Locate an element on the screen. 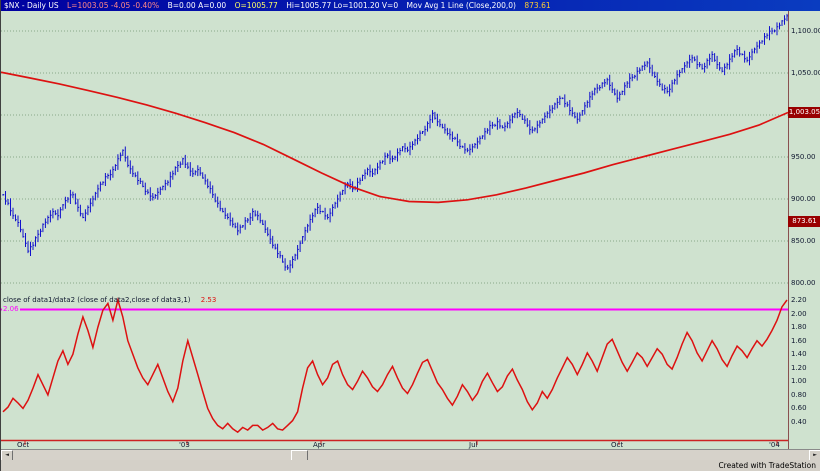 The image size is (820, 471). sub-y-axis-label: 0.80 is located at coordinates (799, 394).